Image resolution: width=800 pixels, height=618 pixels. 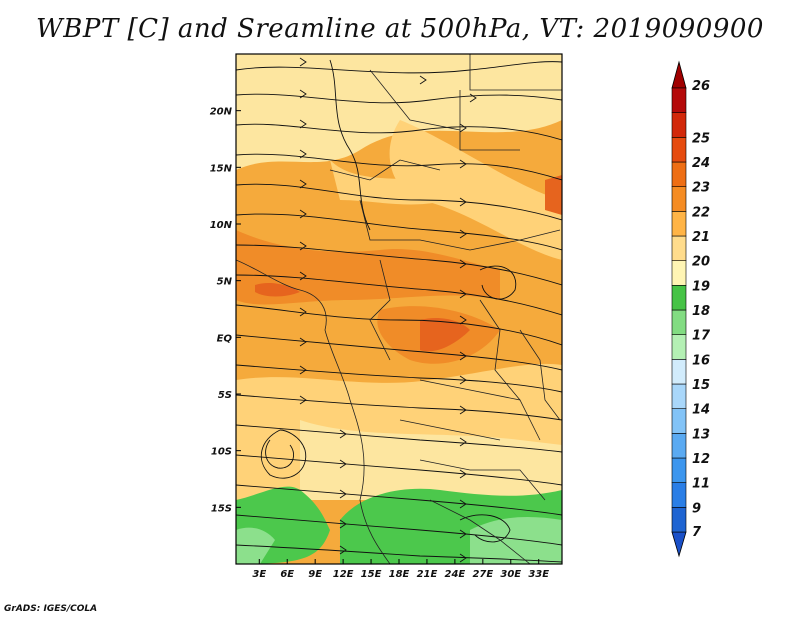 What do you see at coordinates (315, 574) in the screenshot?
I see `lon-tick-label: 9E` at bounding box center [315, 574].